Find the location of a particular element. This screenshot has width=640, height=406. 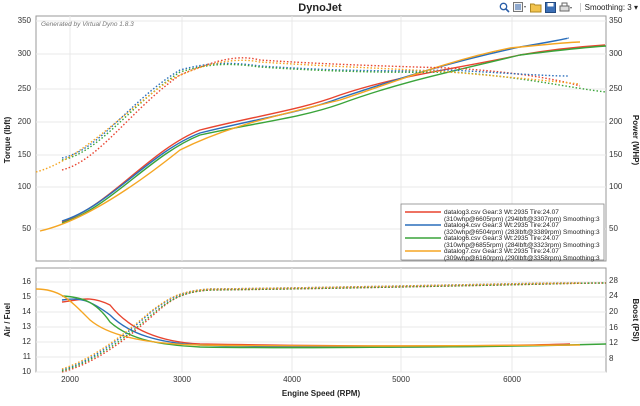

window-title: DynoJet is located at coordinates (320, 8).